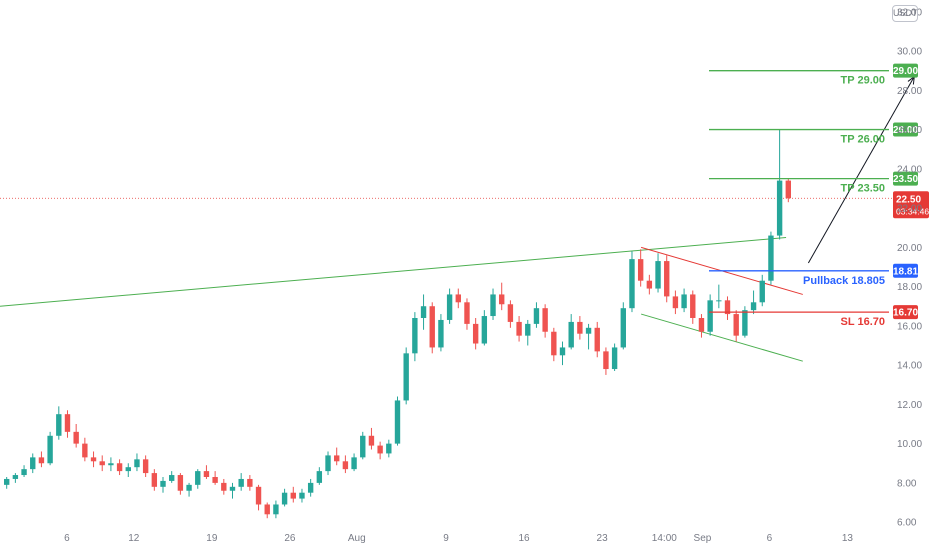 This screenshot has width=932, height=550. I want to click on level-label: Pullback 18.805, so click(844, 281).